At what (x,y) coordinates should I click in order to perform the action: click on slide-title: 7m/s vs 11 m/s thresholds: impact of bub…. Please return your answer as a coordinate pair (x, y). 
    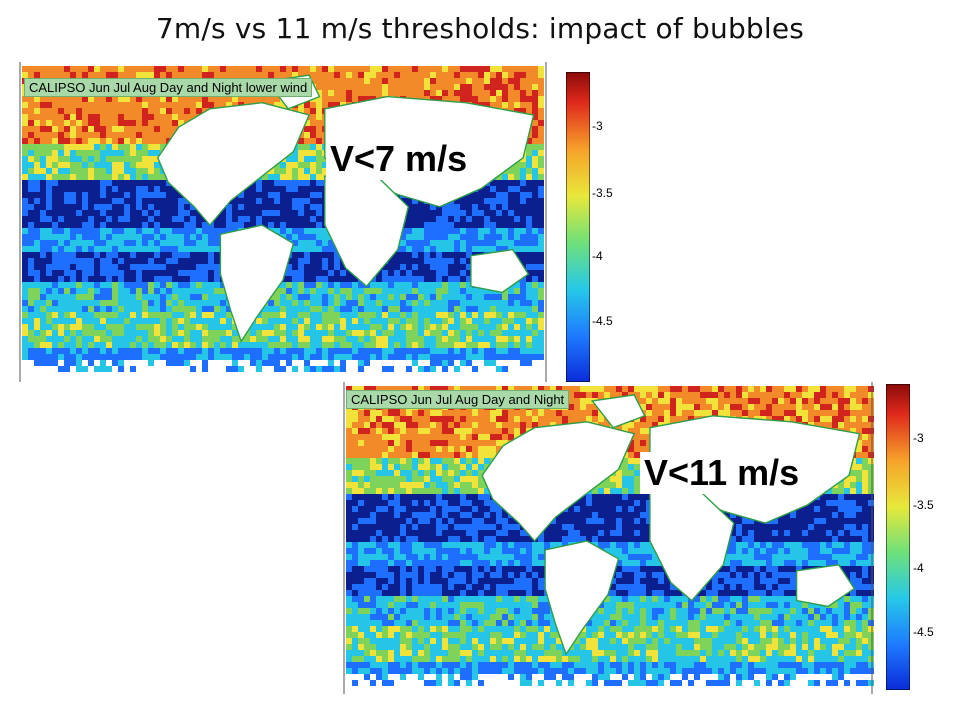
    Looking at the image, I should click on (480, 28).